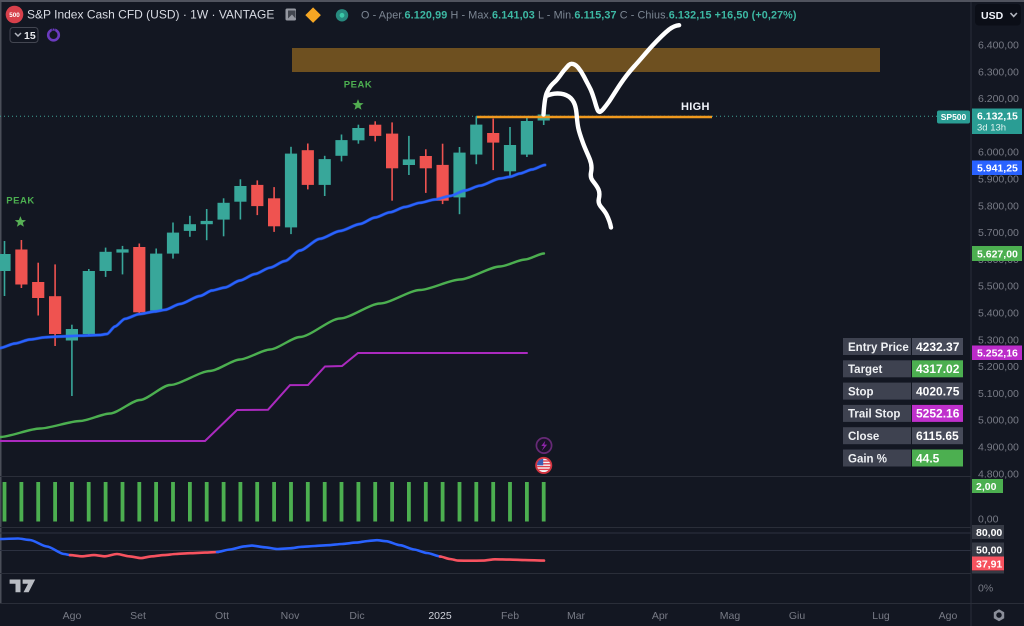 This screenshot has width=1024, height=626. What do you see at coordinates (998, 153) in the screenshot?
I see `svg-text: 6.000,00` at bounding box center [998, 153].